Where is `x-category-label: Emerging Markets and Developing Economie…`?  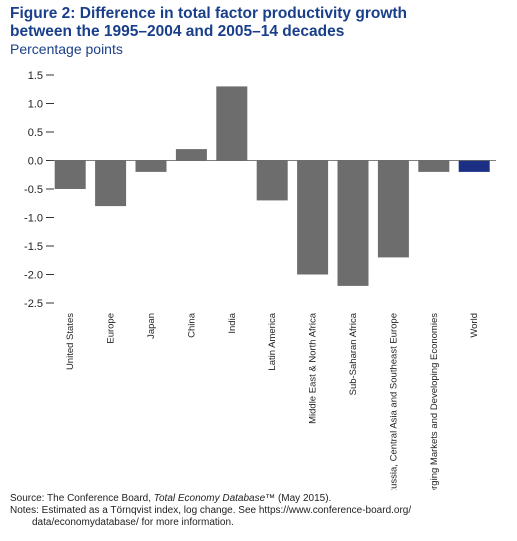 x-category-label: Emerging Markets and Developing Economie… is located at coordinates (434, 401).